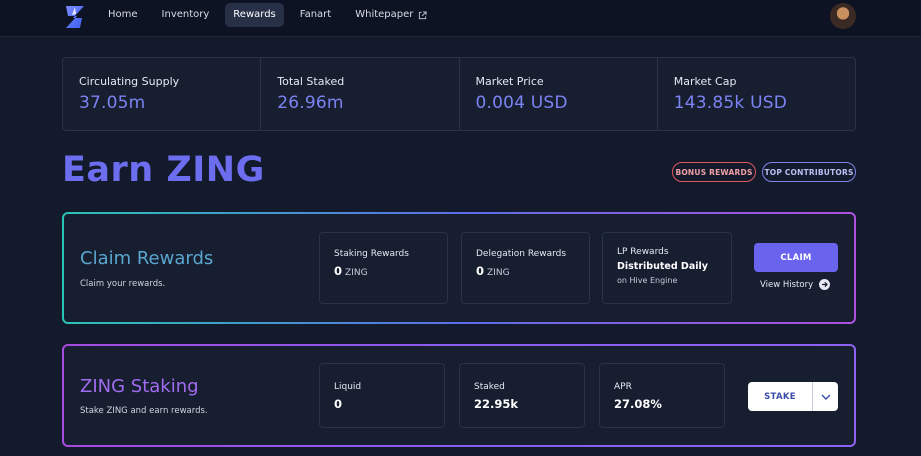 This screenshot has height=456, width=921. What do you see at coordinates (489, 387) in the screenshot?
I see `staked-label: Staked` at bounding box center [489, 387].